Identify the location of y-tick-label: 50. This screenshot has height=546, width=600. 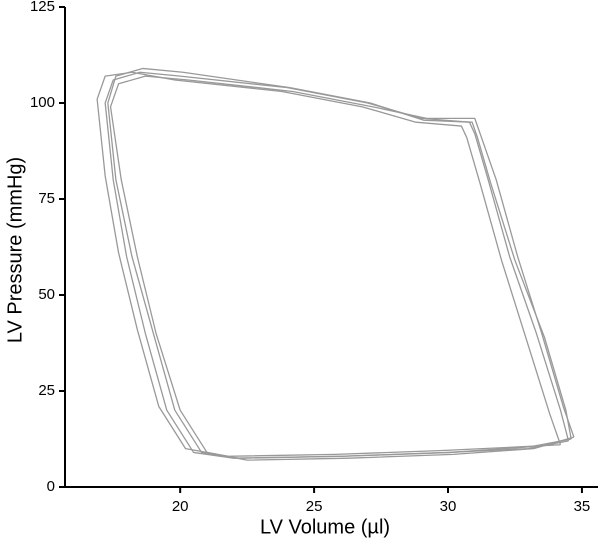
(46, 294).